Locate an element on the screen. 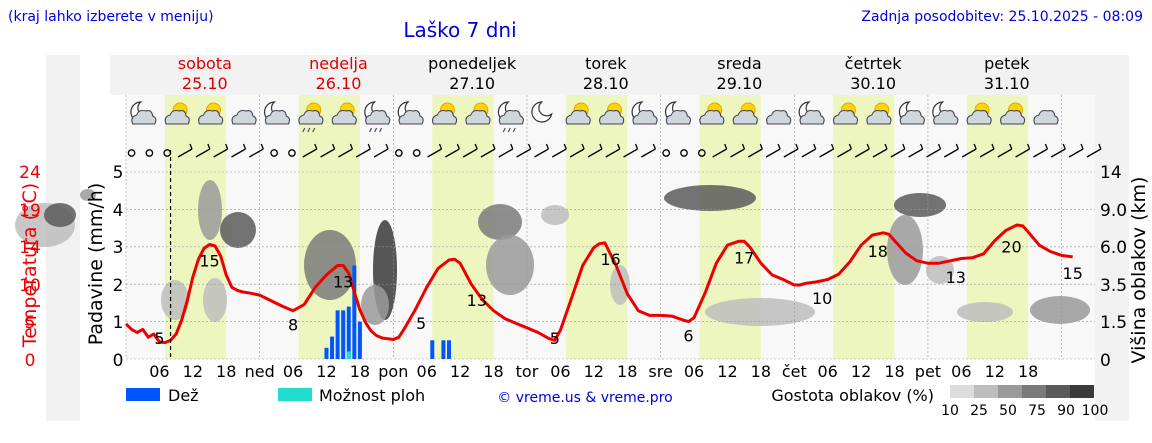  moon-cloud-rain-icon is located at coordinates (510, 117).